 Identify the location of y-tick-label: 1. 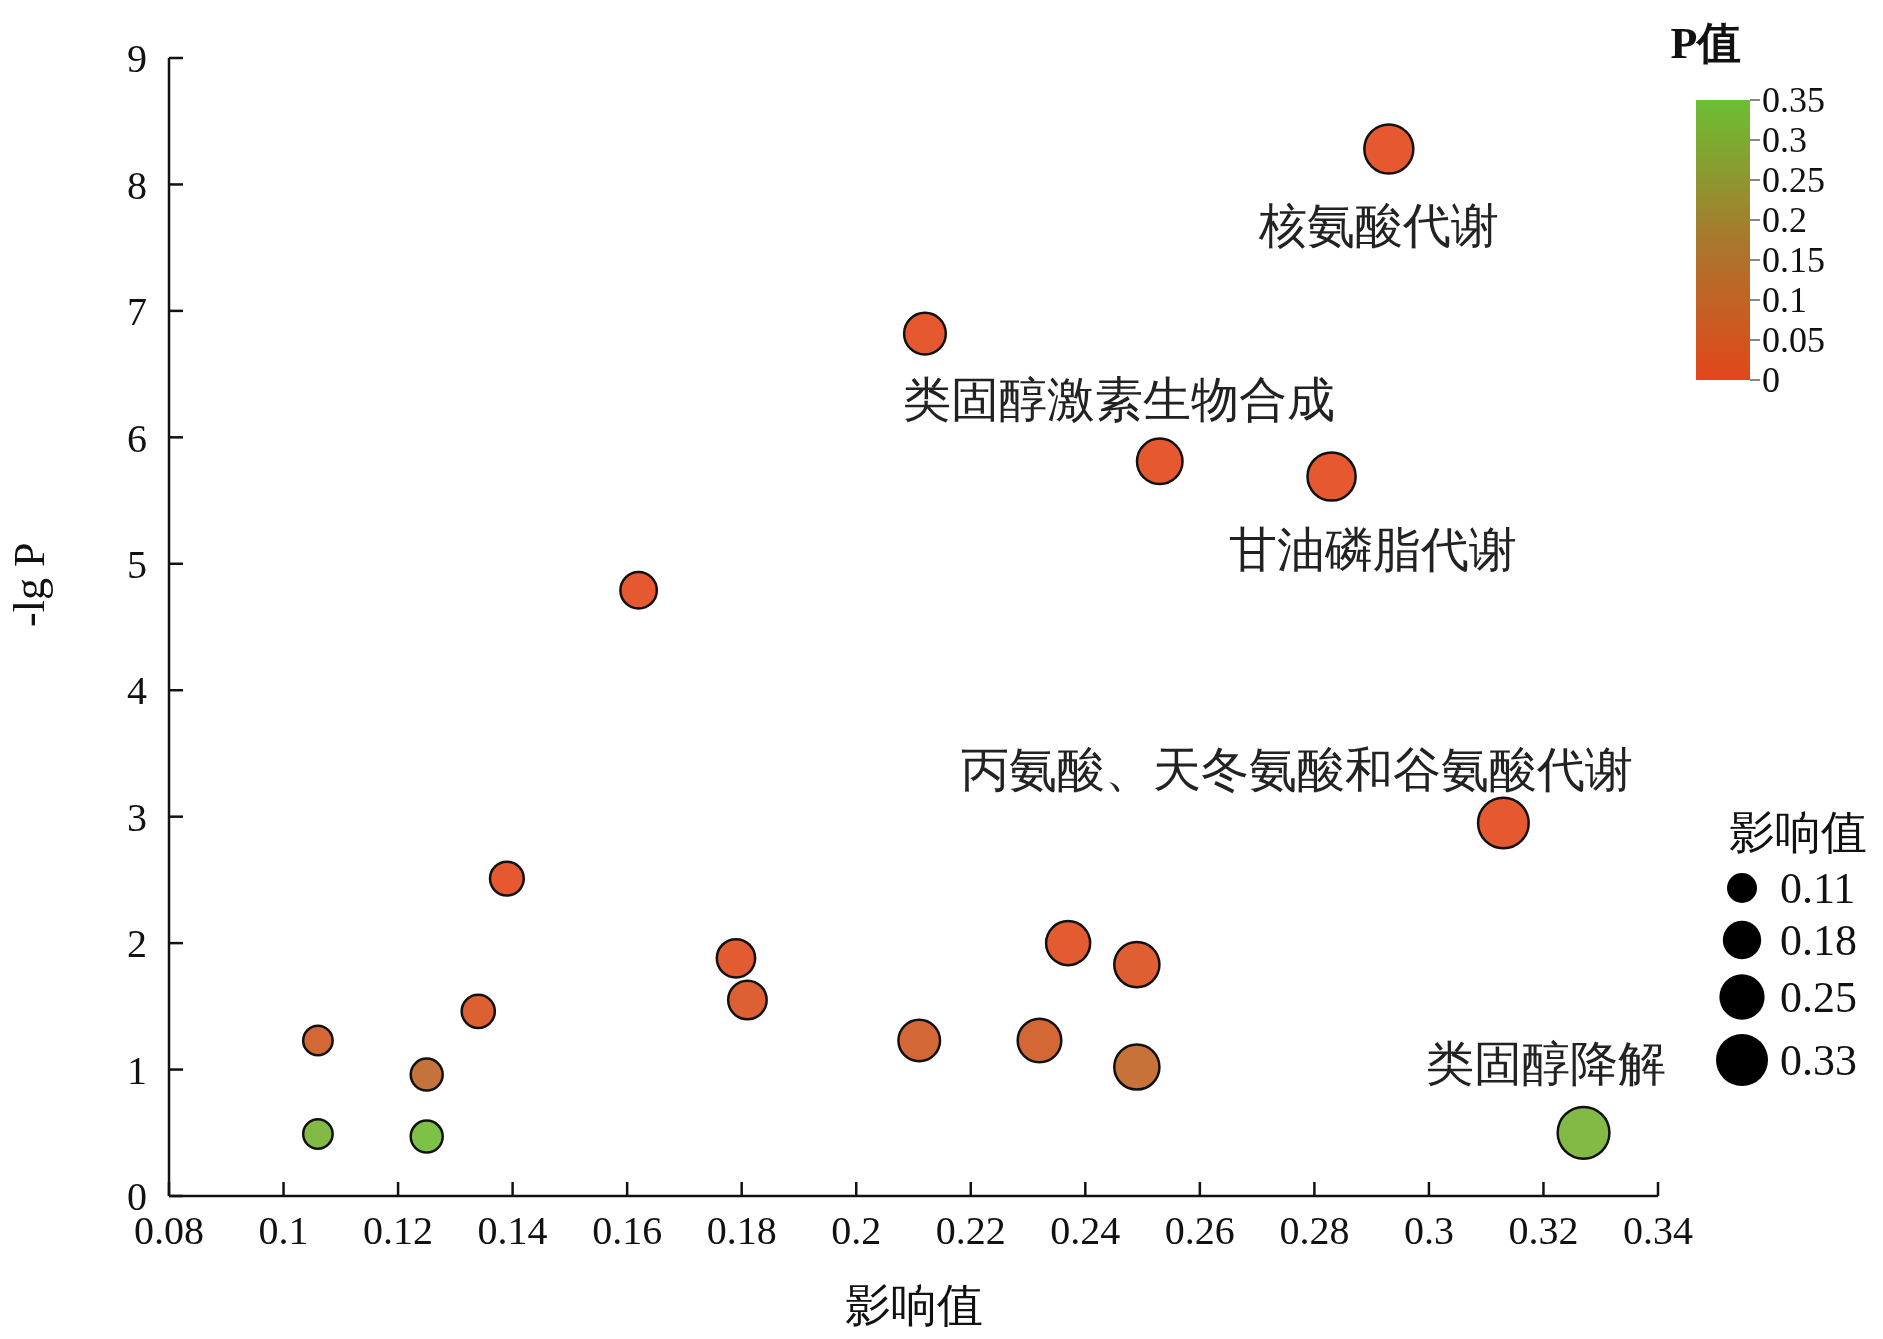
(137, 1070).